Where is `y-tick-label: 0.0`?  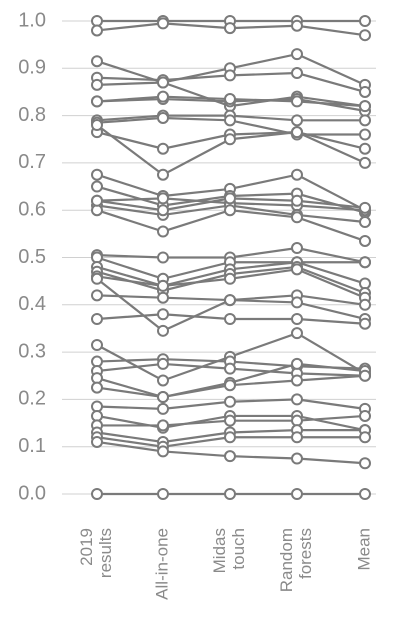 y-tick-label: 0.0 is located at coordinates (32, 493).